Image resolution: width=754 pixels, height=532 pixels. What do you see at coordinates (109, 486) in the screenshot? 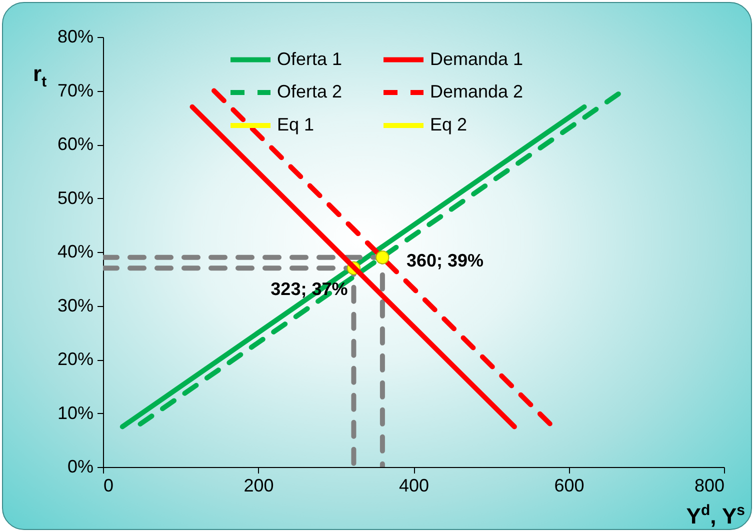
I see `x-tick-label: 0` at bounding box center [109, 486].